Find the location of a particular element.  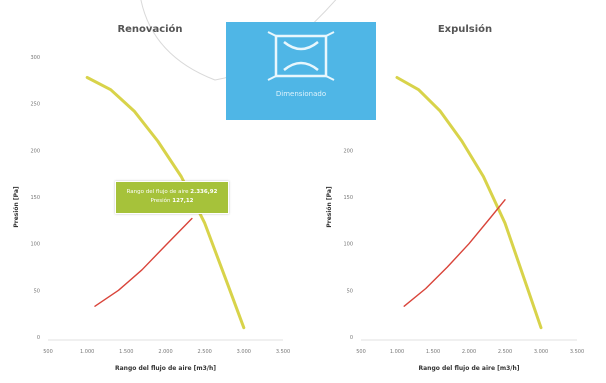

tooltip-pressure-label: Presión is located at coordinates (160, 201).